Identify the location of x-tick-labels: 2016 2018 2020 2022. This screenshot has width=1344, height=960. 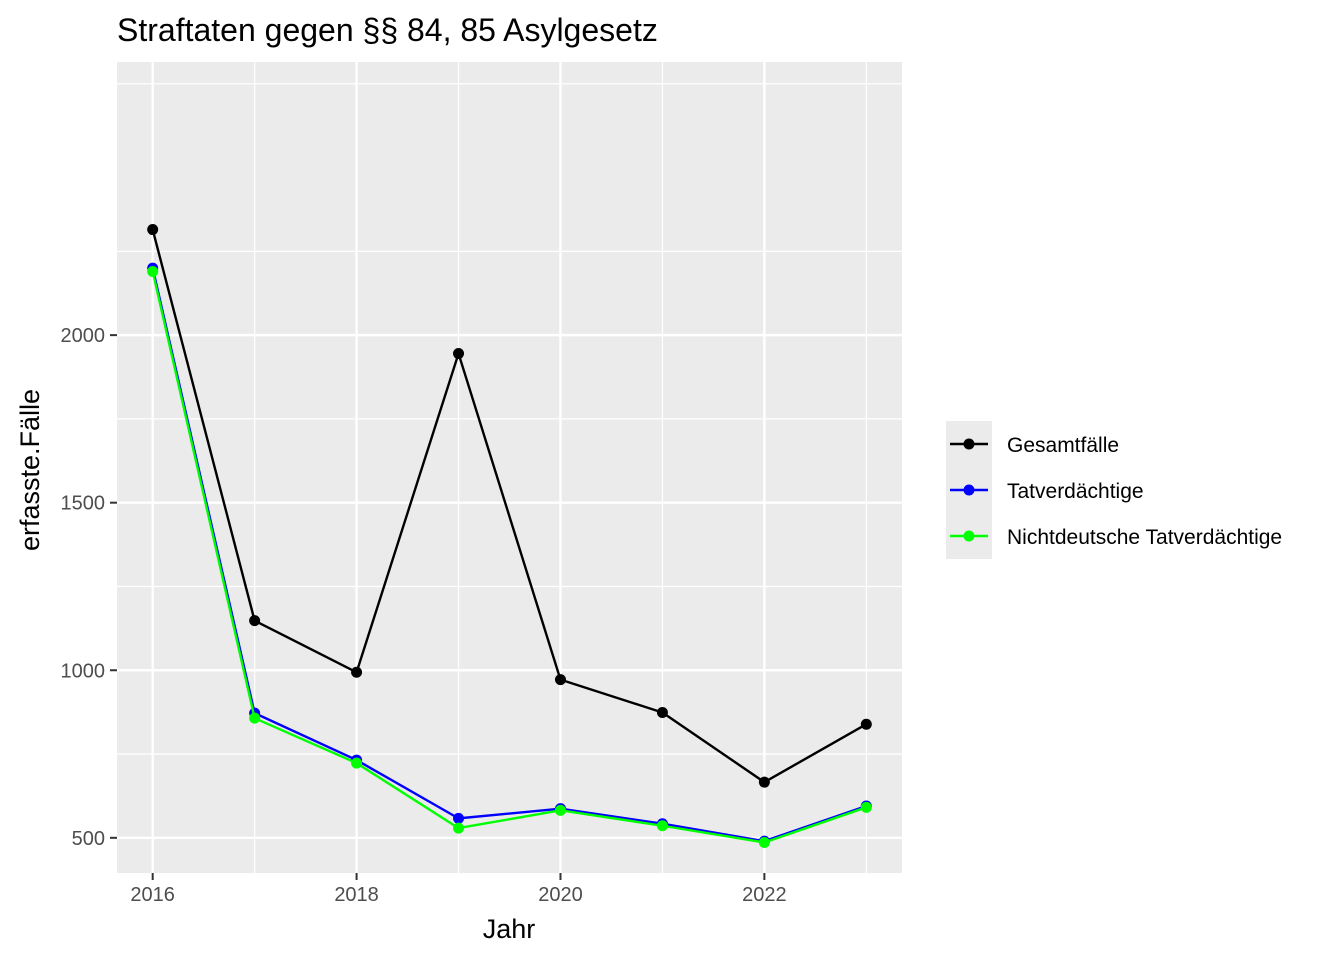
(458, 895).